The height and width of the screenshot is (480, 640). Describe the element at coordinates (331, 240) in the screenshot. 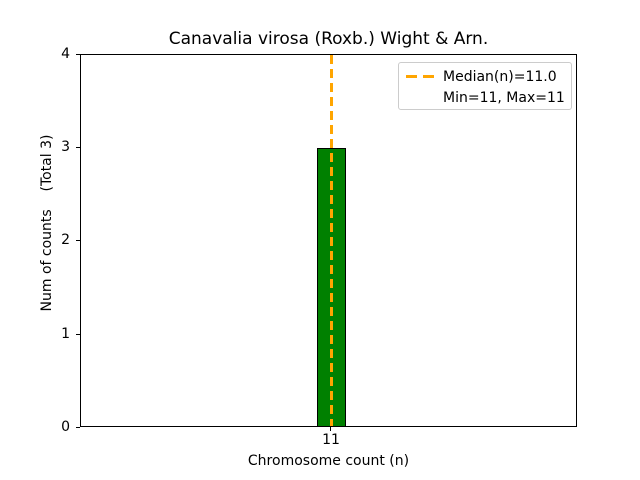

I see `median-dashed-line` at that location.